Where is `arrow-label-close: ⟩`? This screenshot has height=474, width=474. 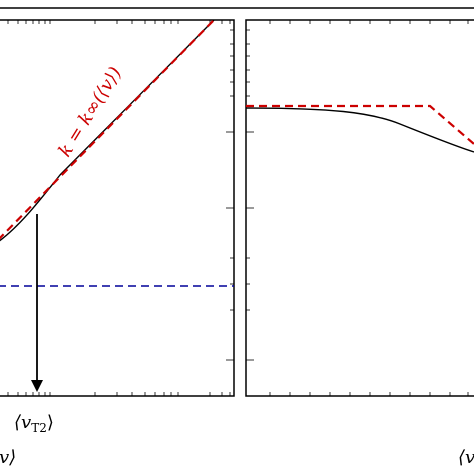 arrow-label-close: ⟩ is located at coordinates (50, 422).